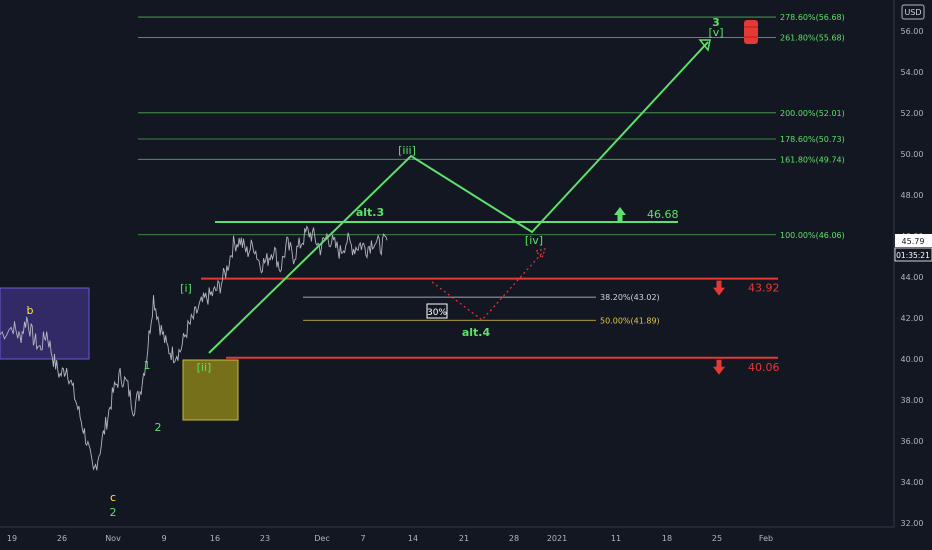 This screenshot has height=550, width=932. I want to click on oil-barrel-icon, so click(751, 32).